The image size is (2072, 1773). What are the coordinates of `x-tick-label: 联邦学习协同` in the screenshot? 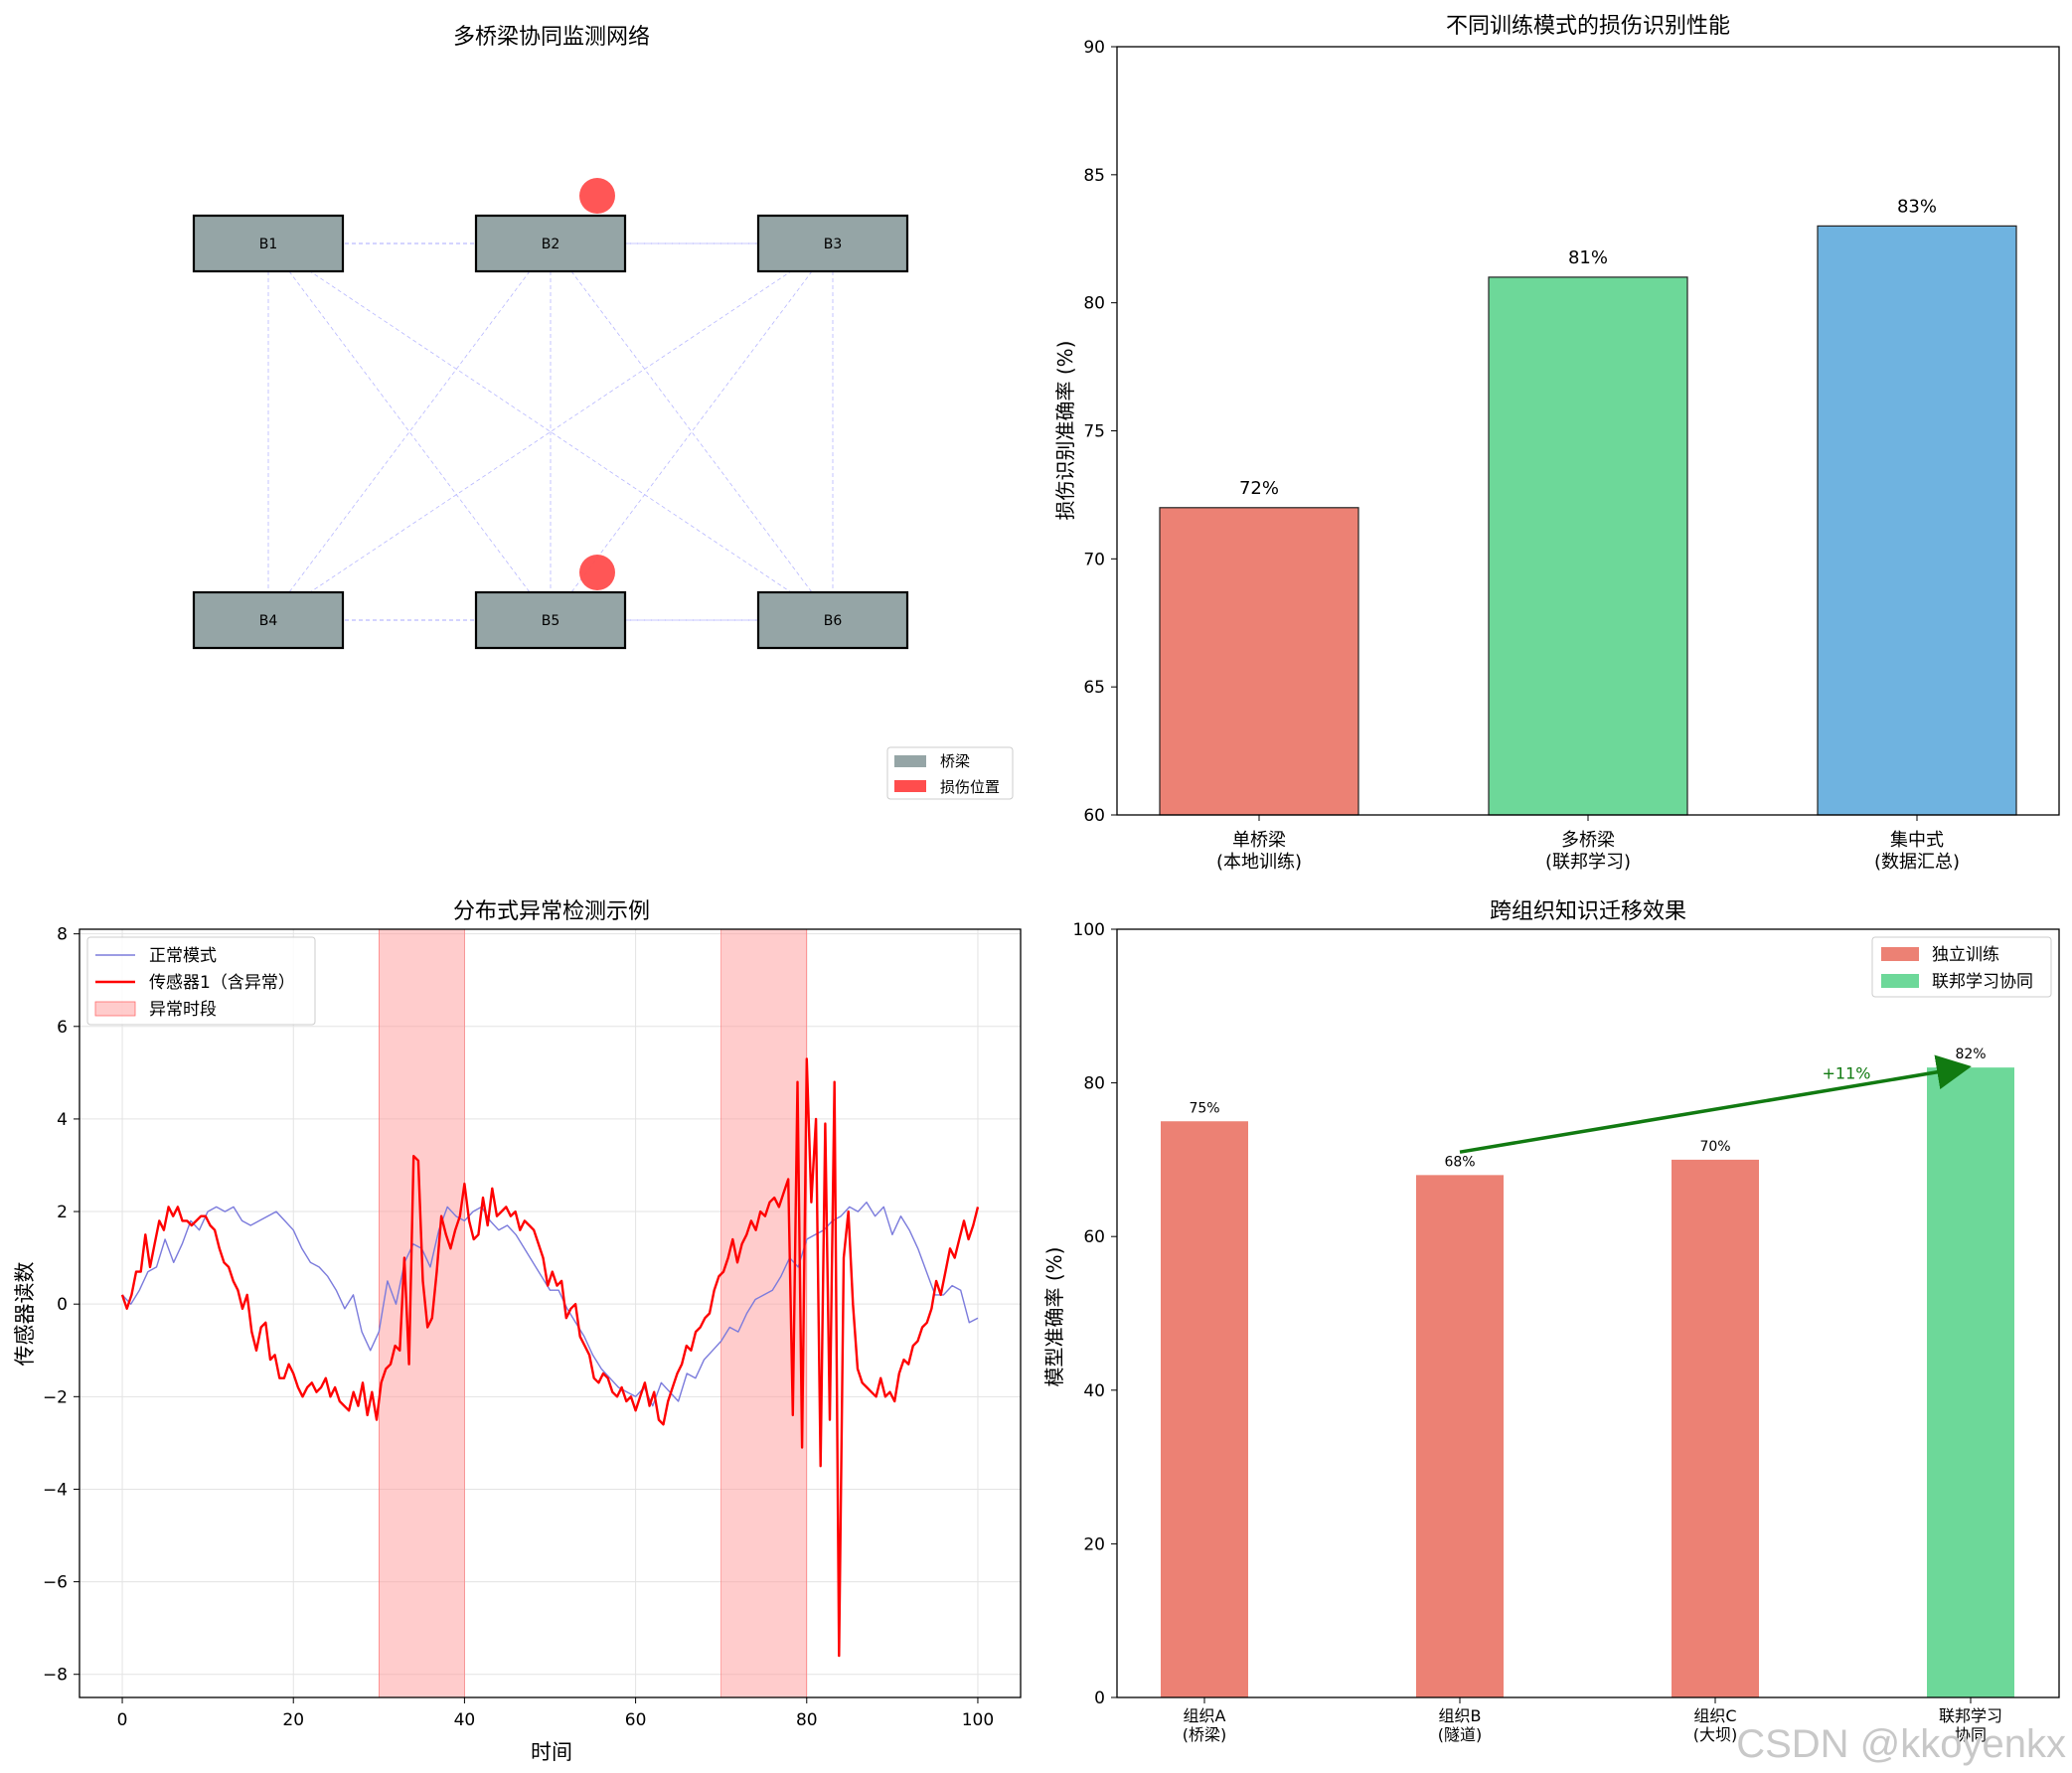 It's located at (1970, 1725).